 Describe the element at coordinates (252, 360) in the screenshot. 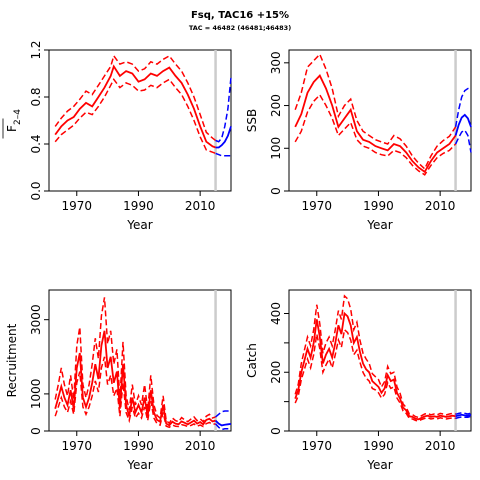

I see `catch-ylabel: Catch` at that location.